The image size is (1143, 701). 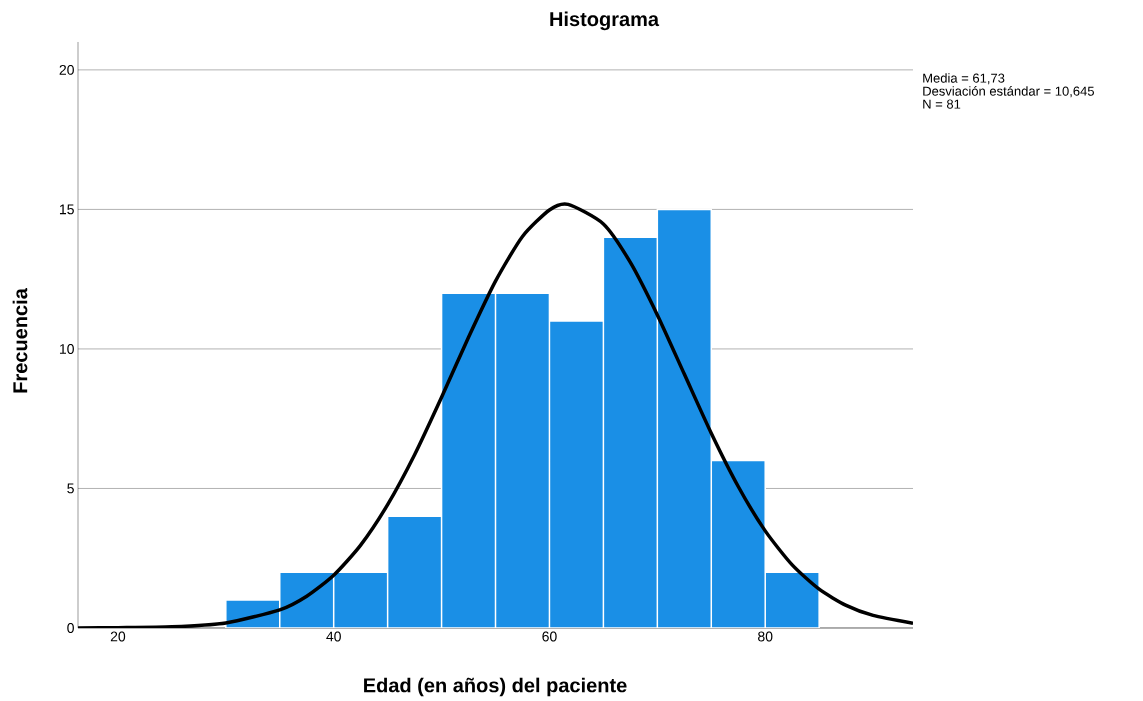 I want to click on y-tick-label: 15, so click(x=66, y=209).